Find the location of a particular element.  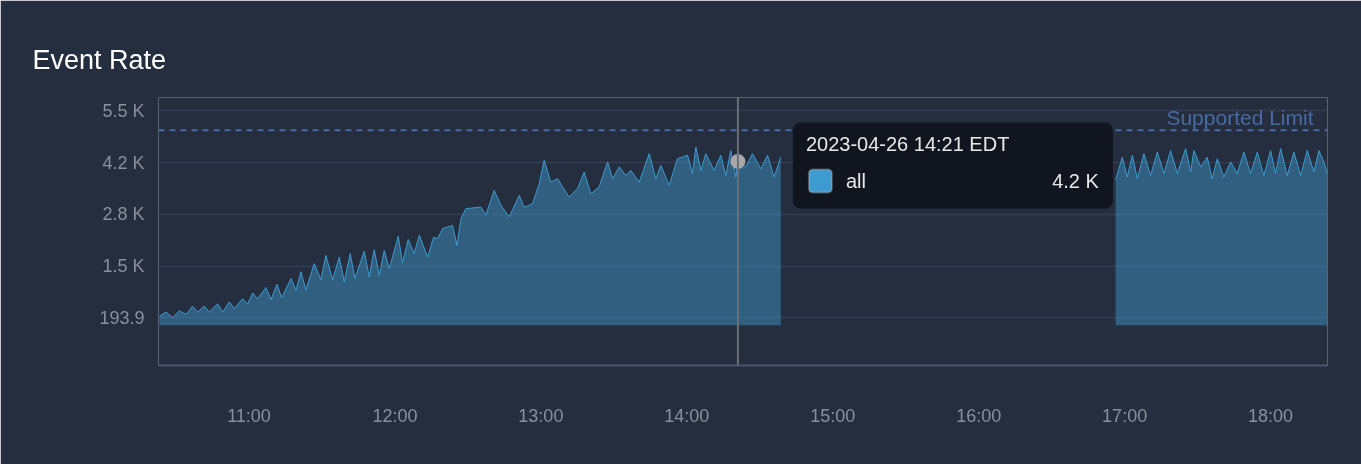

y-tick-label: 193.9 is located at coordinates (122, 317).